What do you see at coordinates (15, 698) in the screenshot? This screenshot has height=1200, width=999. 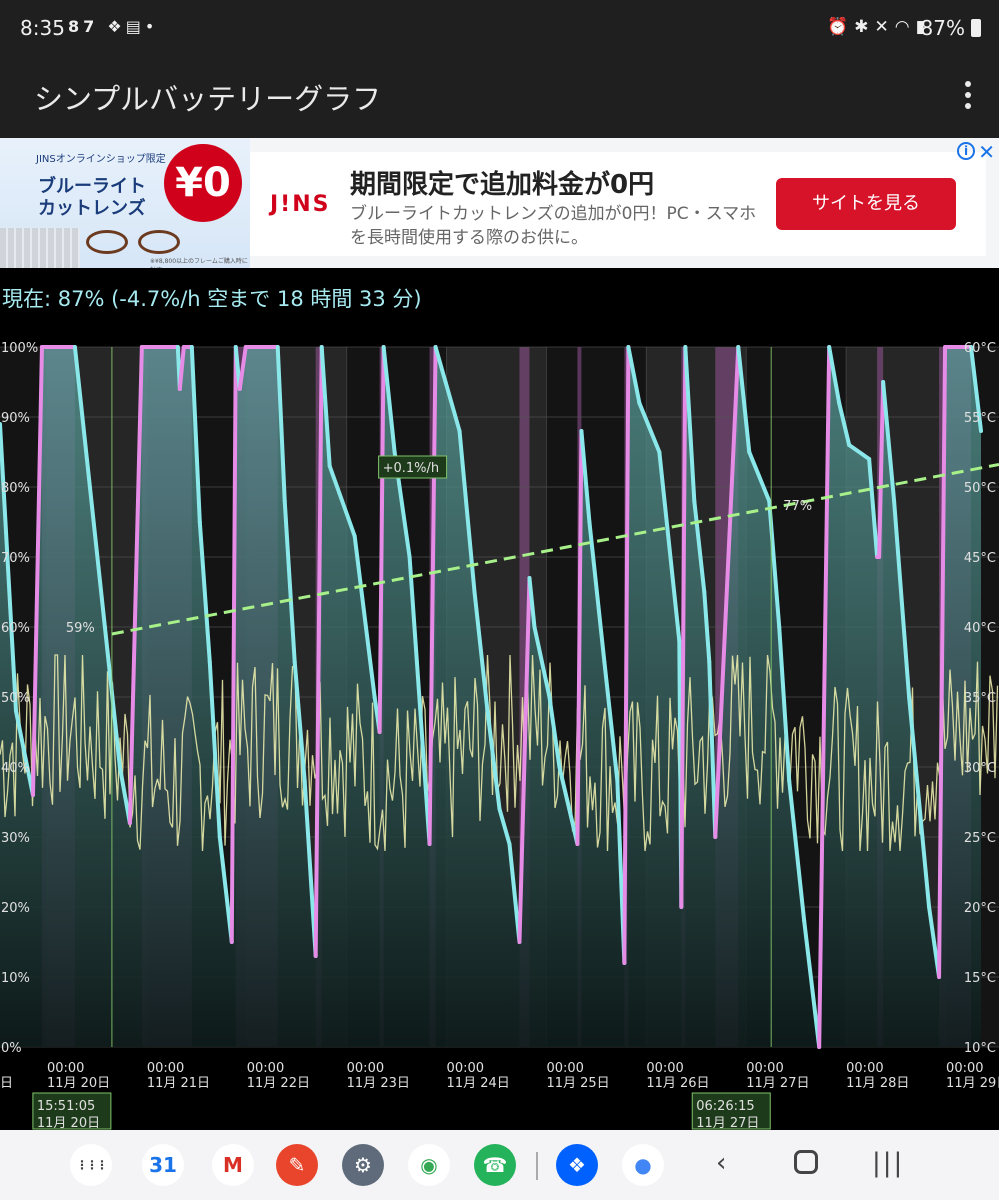 I see `y-tick-left: 50%` at bounding box center [15, 698].